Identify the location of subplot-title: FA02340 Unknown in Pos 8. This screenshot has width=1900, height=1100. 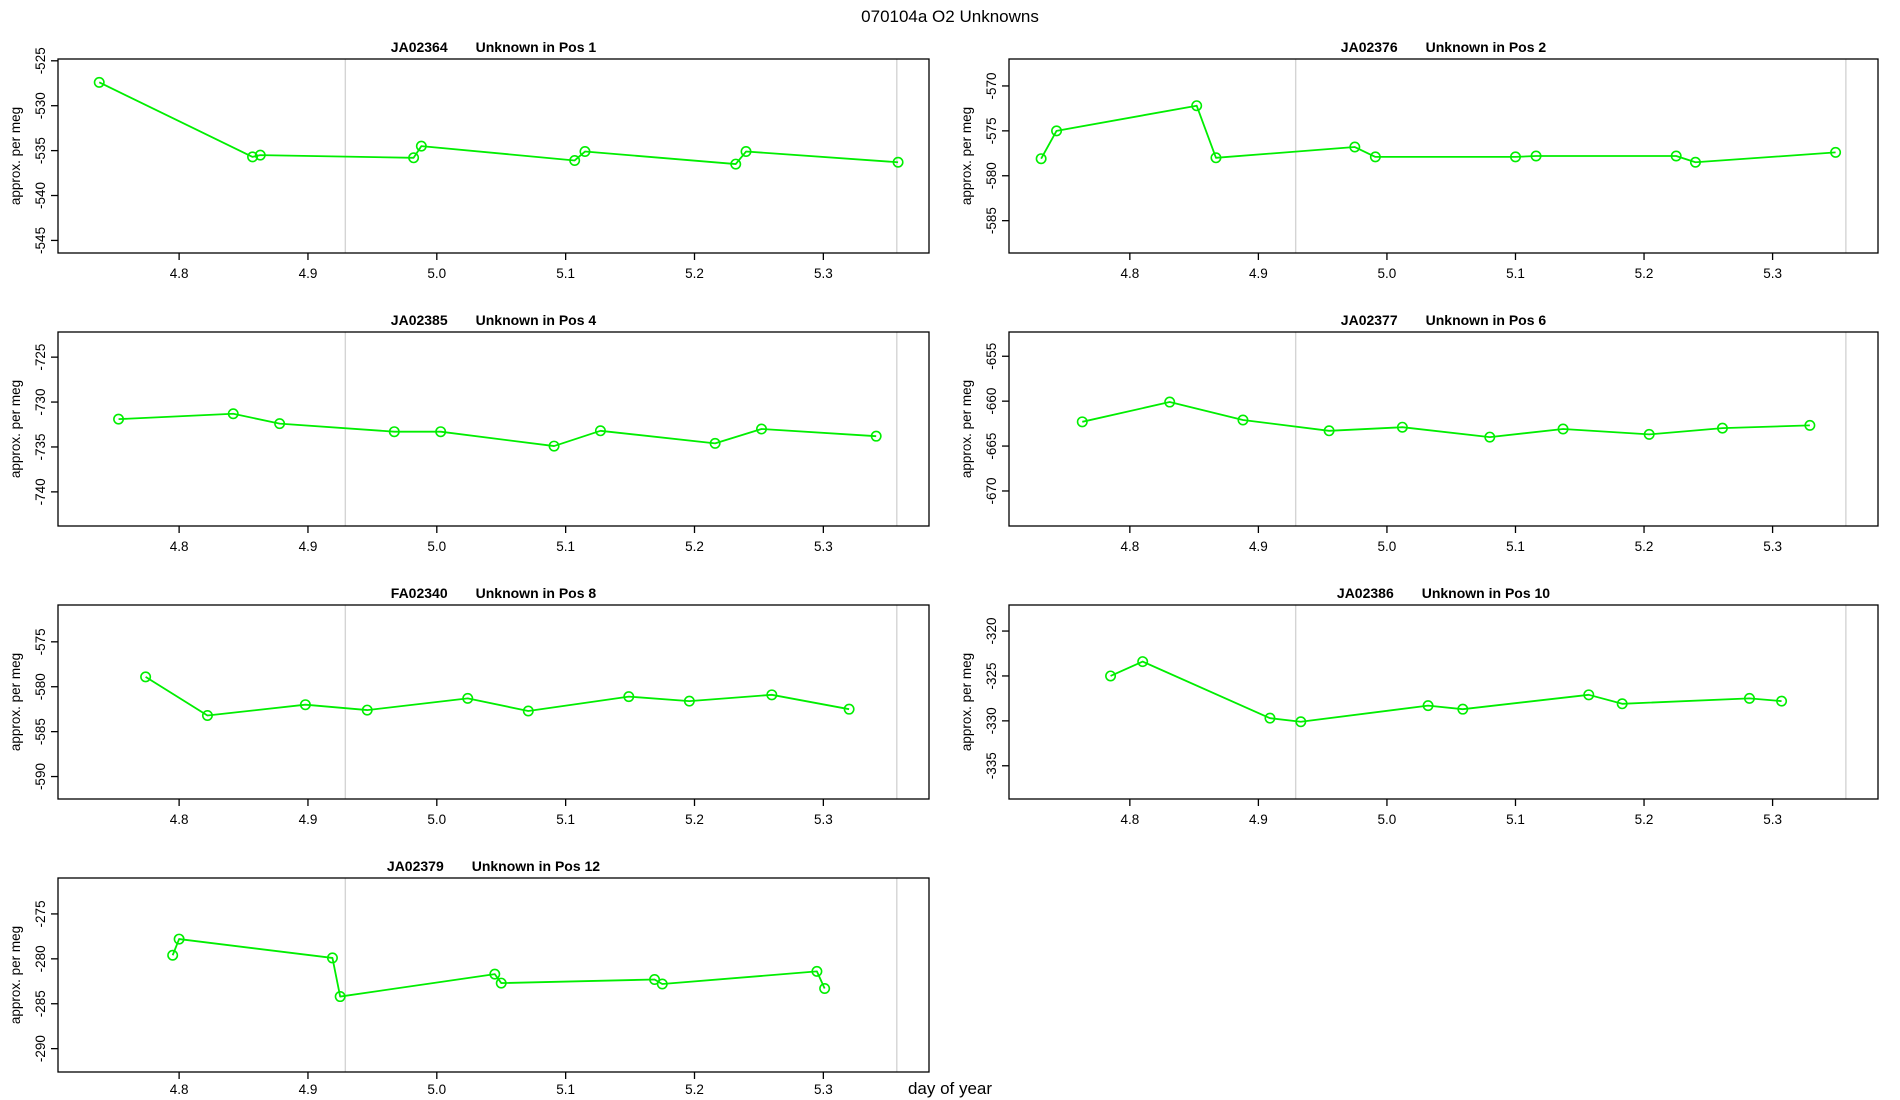
(494, 593).